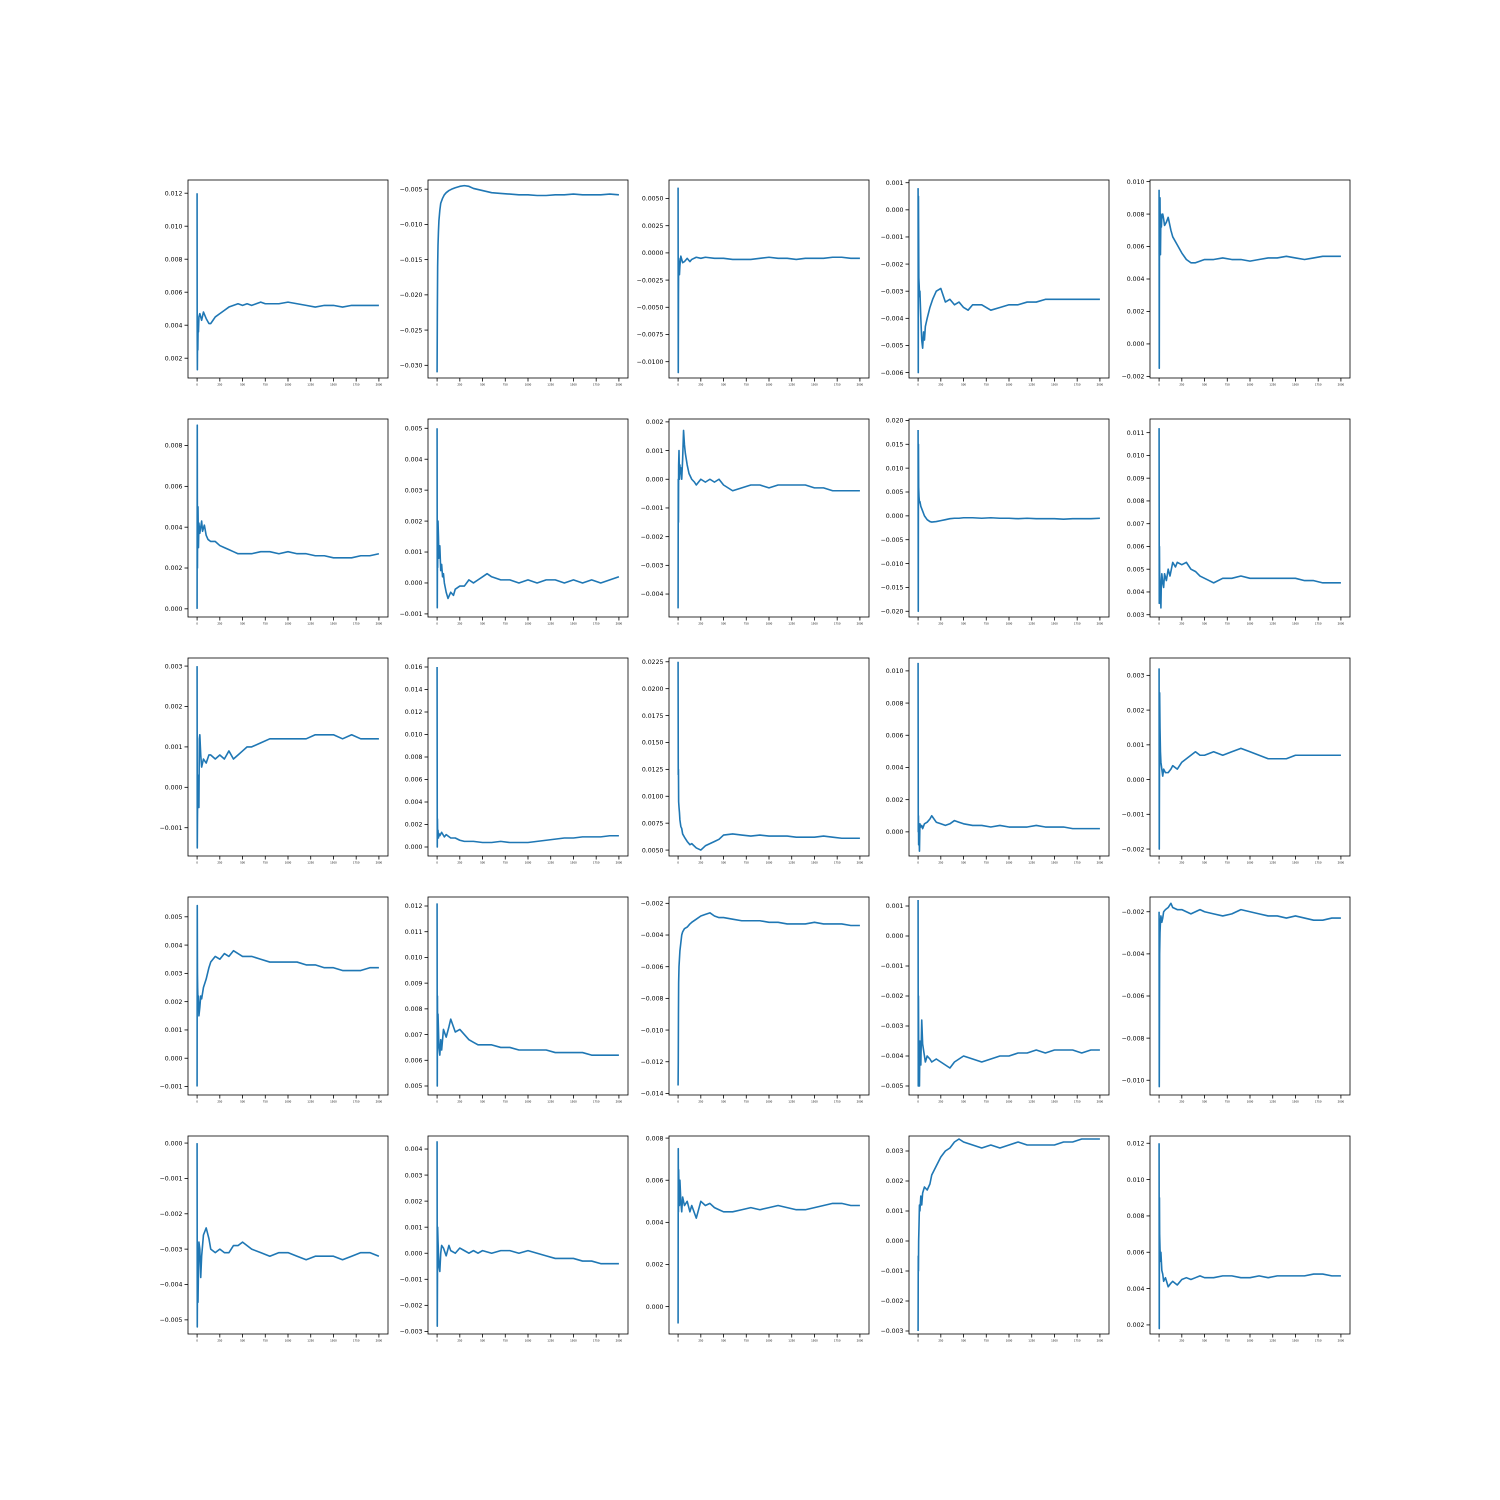  Describe the element at coordinates (1136, 524) in the screenshot. I see `y-tick-label: 0.007` at that location.